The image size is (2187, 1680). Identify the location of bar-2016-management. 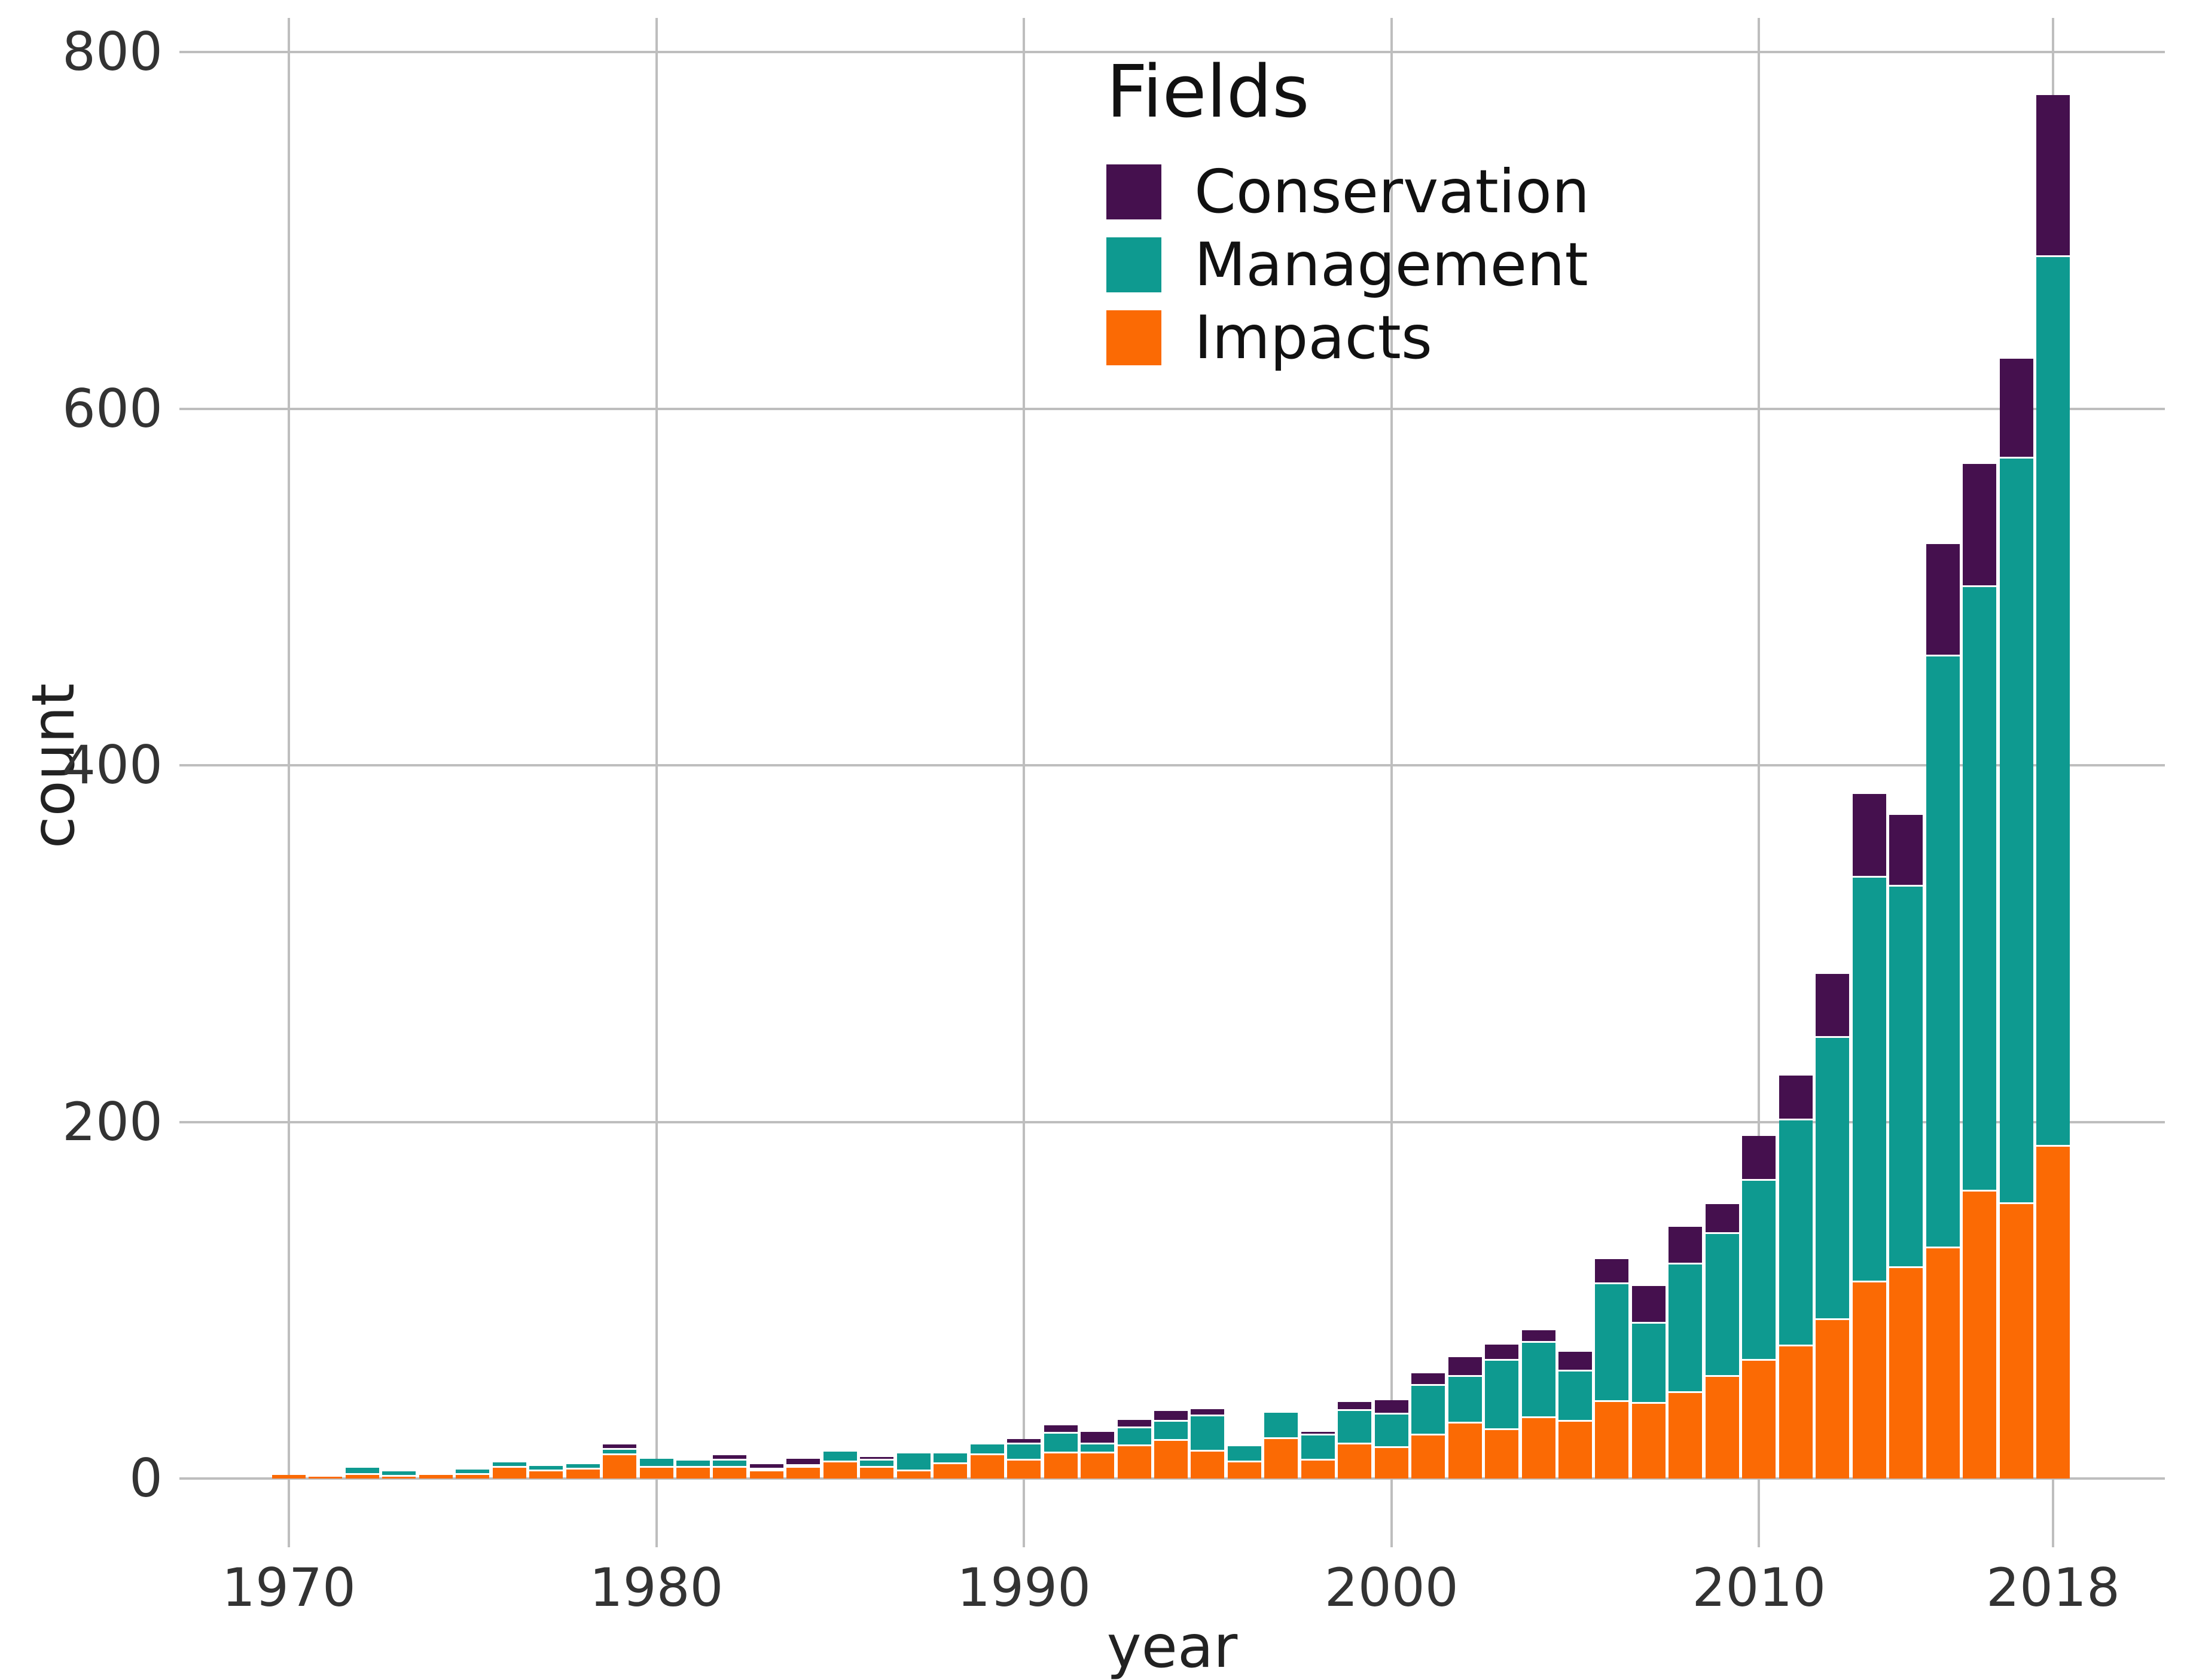
(1980, 888).